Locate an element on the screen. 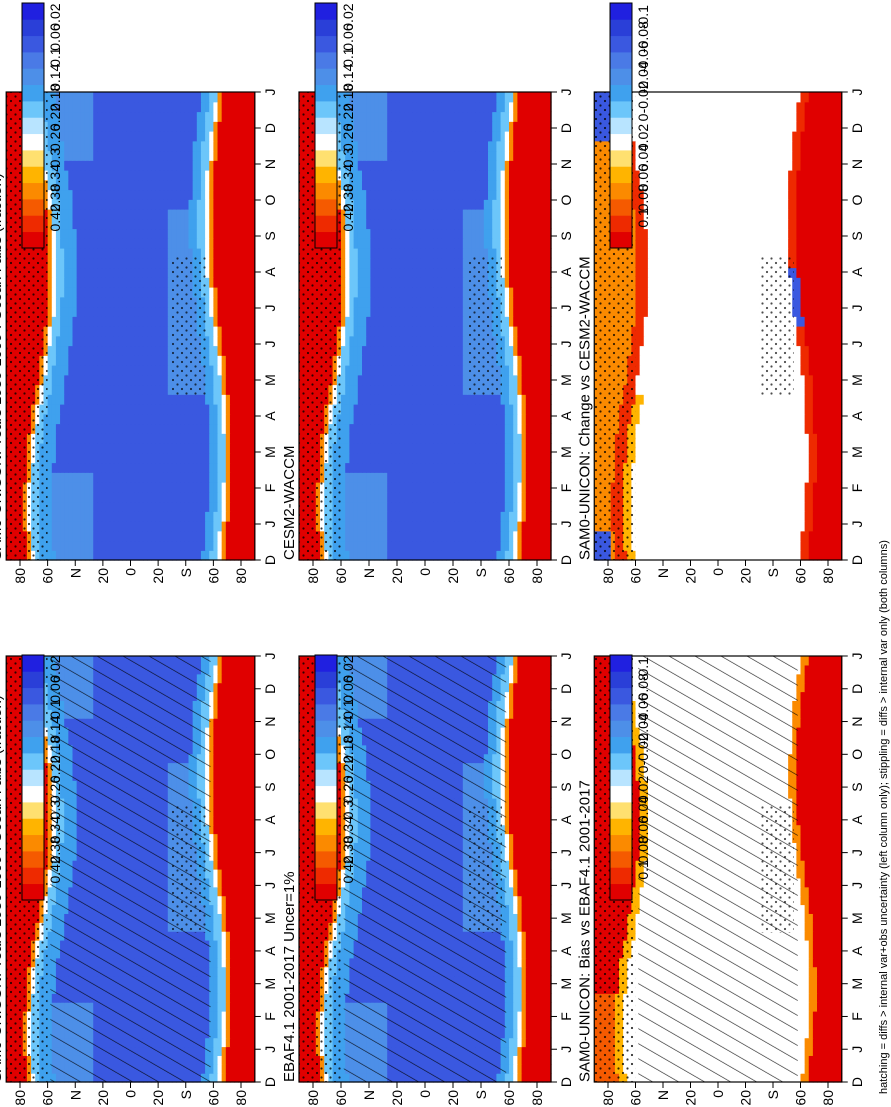  x-tick-label: S is located at coordinates (270, 786).